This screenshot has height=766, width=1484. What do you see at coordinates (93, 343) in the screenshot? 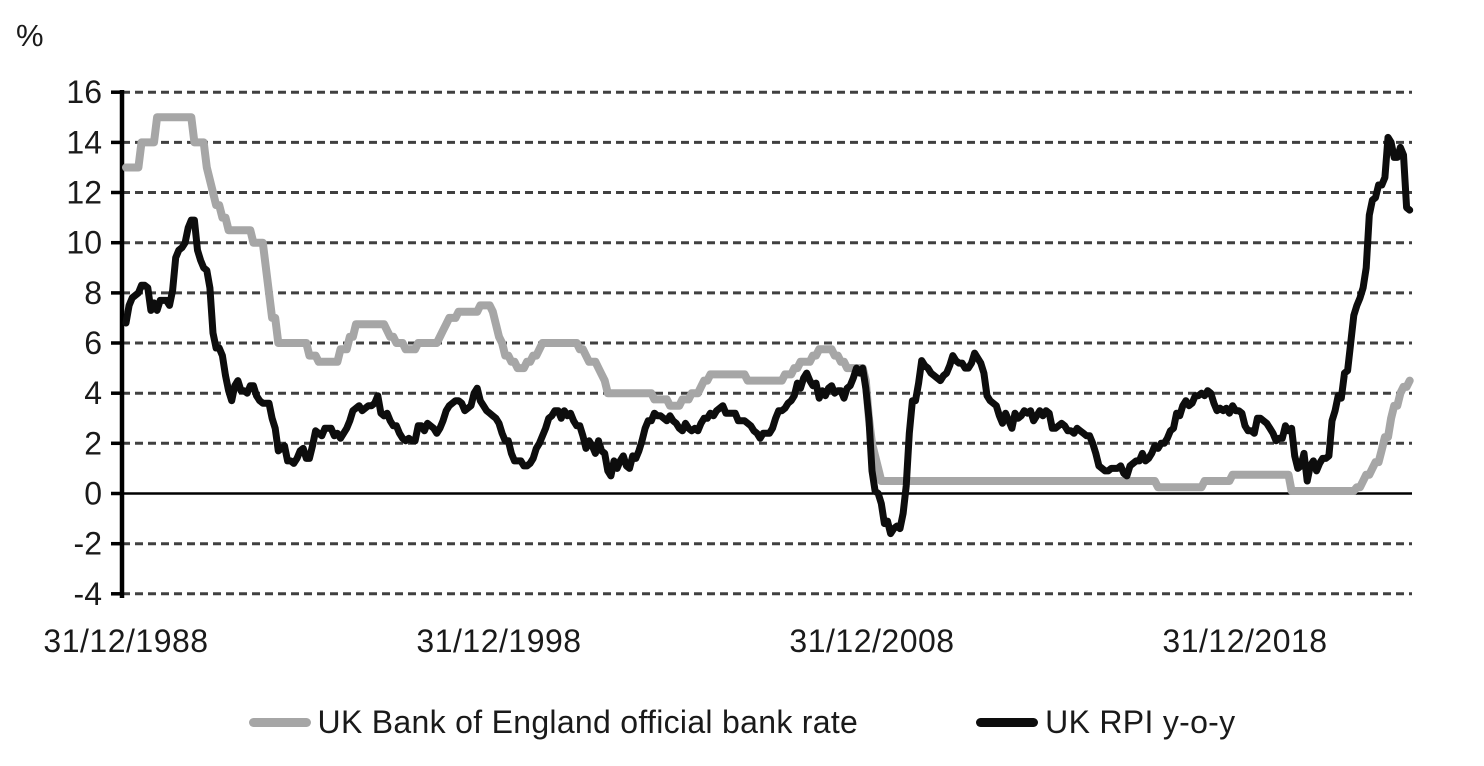
I see `y-axis-tick-label: 6` at bounding box center [93, 343].